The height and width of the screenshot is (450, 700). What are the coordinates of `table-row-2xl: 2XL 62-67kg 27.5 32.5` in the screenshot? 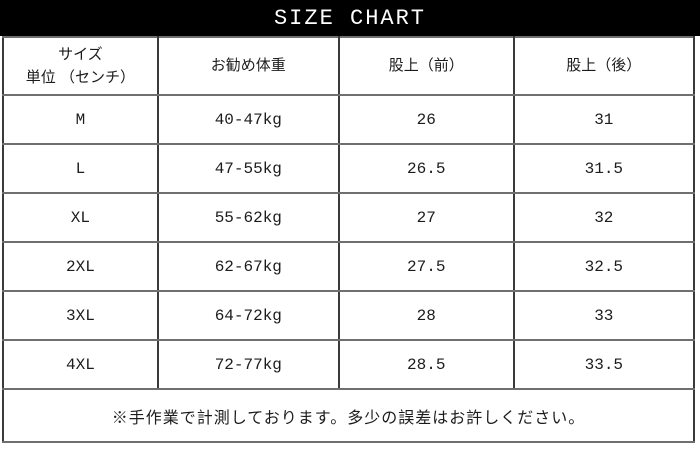 It's located at (349, 266).